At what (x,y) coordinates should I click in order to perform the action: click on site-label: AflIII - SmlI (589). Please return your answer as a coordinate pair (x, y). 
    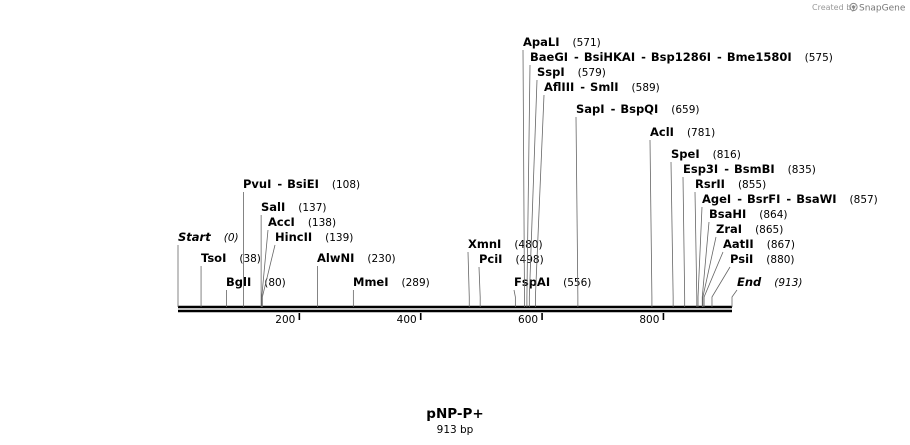
    Looking at the image, I should click on (602, 87).